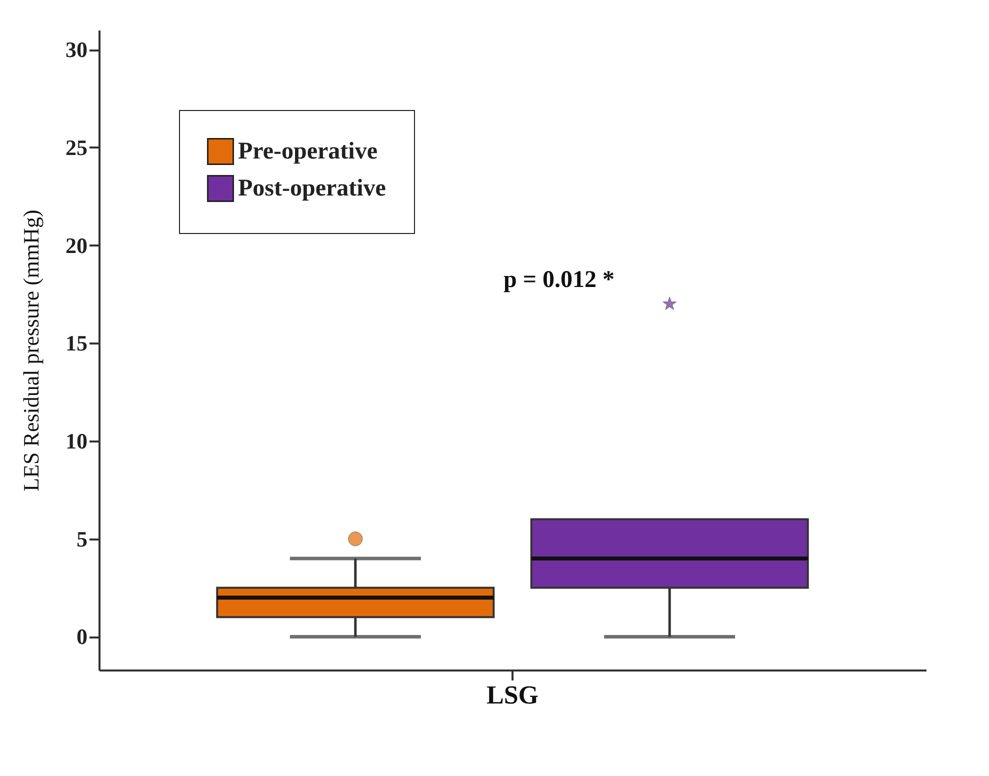 The image size is (989, 776). I want to click on y-tick-label: 15, so click(77, 343).